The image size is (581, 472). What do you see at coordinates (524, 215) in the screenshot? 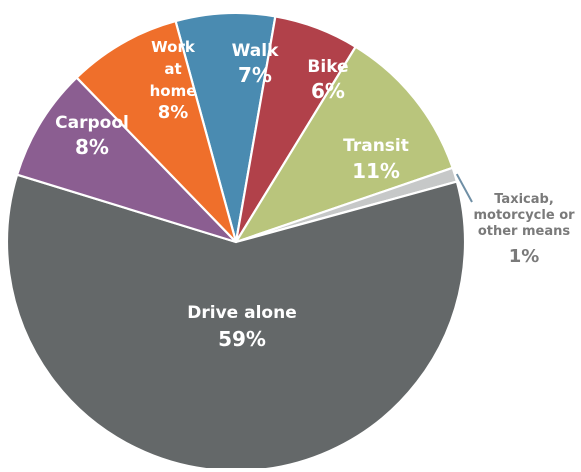
I see `slice-name-taxicab-motorcycle-or-other-means: motorcycle or` at bounding box center [524, 215].